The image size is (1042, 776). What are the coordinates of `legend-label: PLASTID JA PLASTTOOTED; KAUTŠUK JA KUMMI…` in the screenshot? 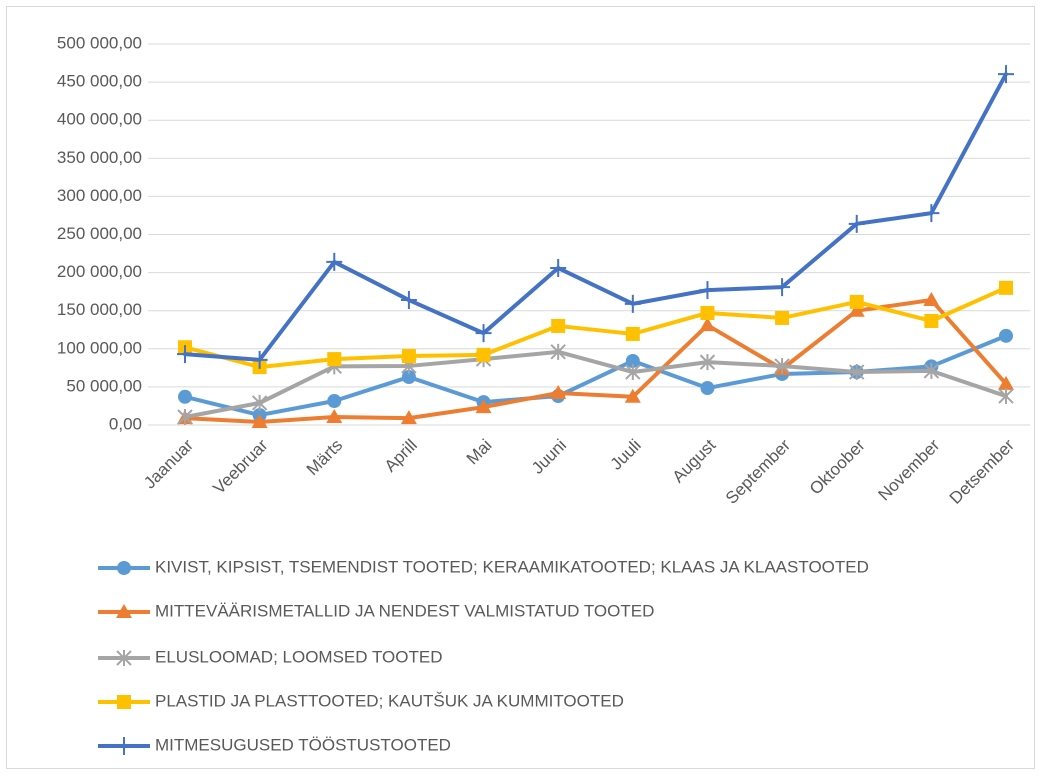 It's located at (389, 700).